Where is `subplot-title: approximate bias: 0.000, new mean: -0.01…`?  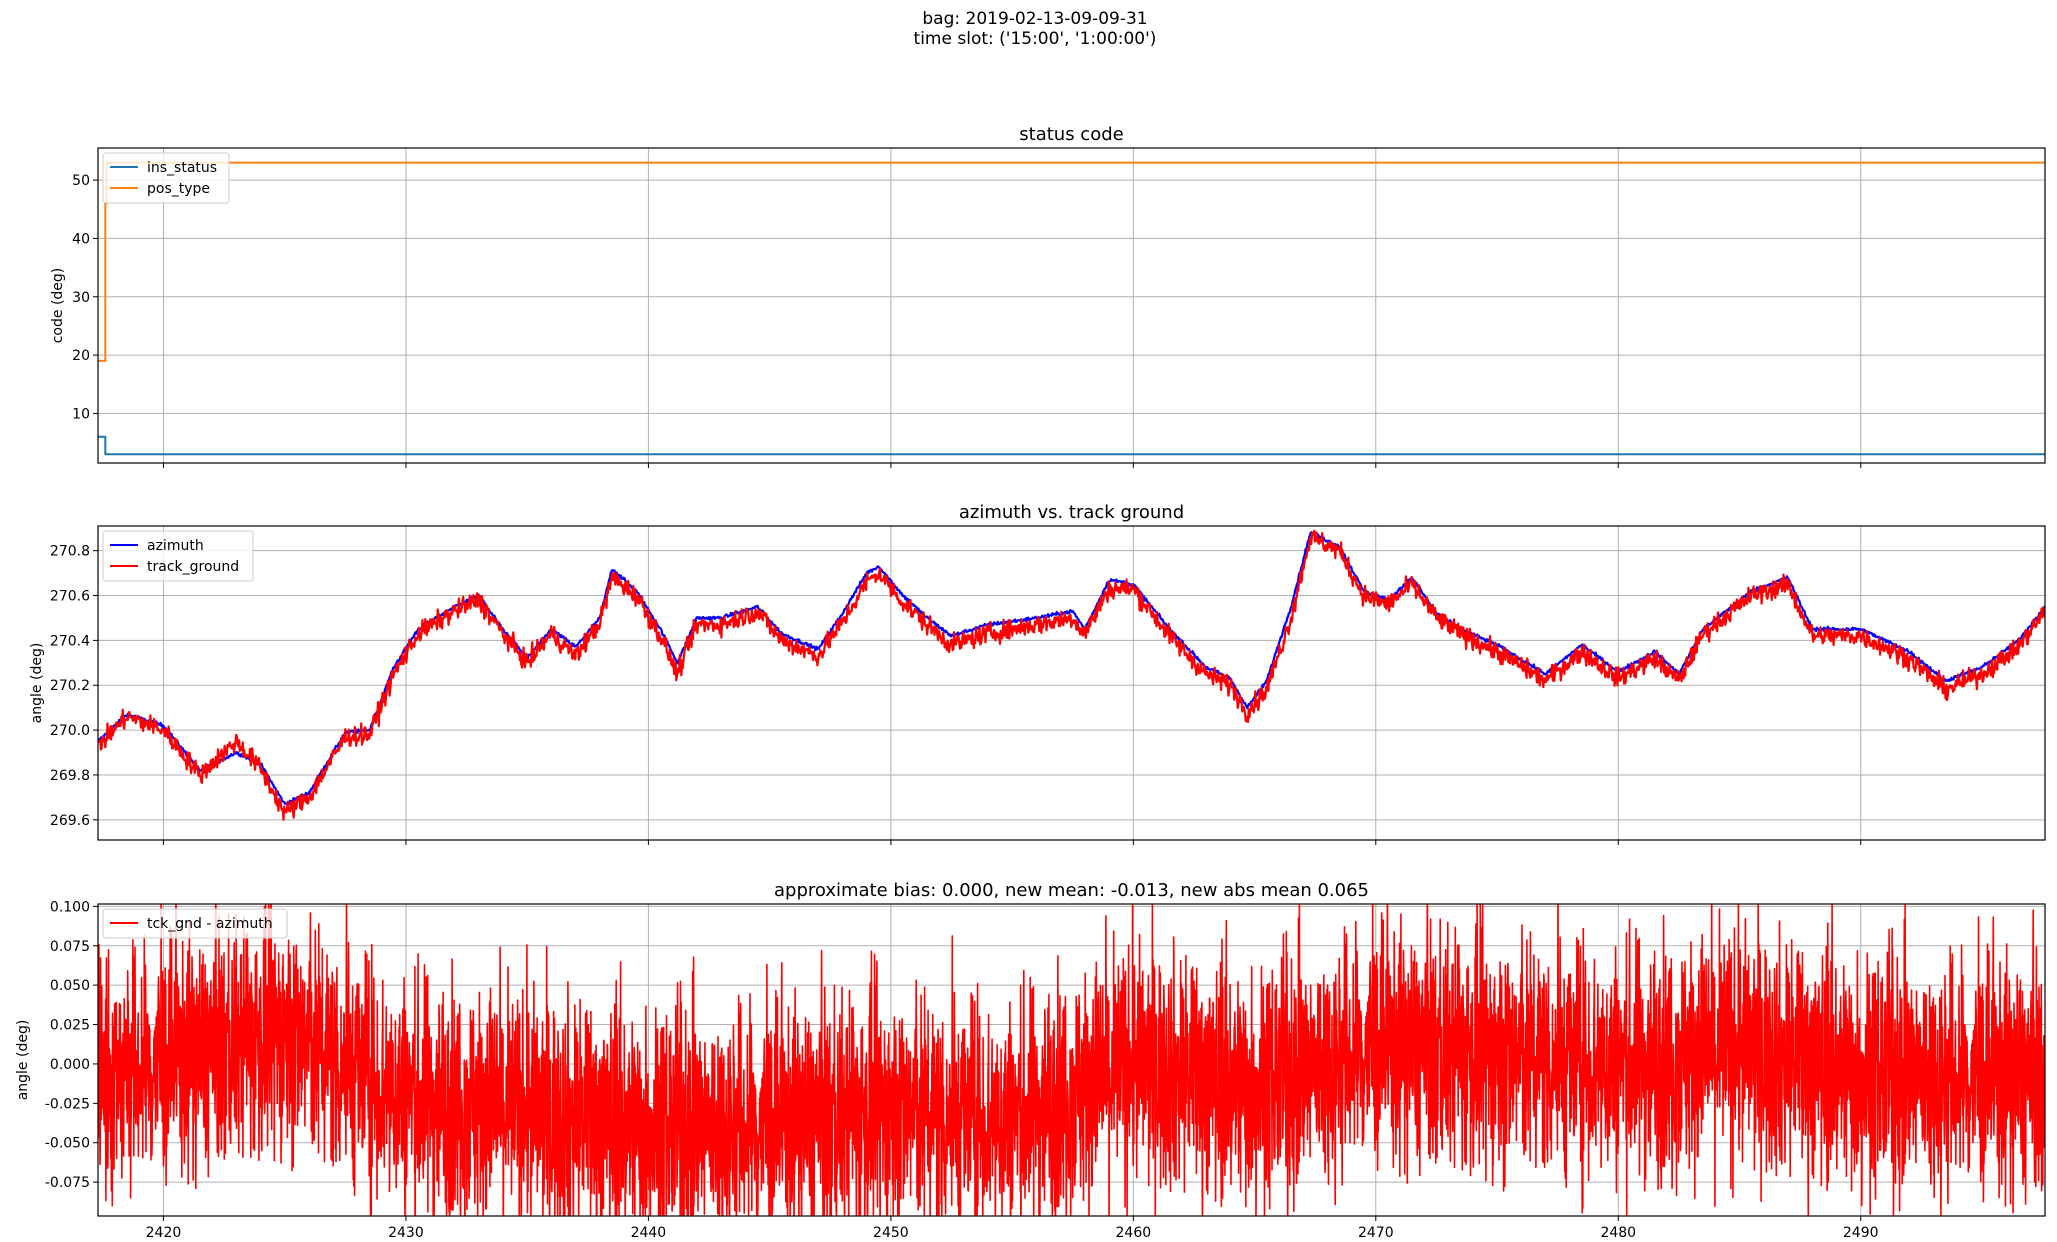 subplot-title: approximate bias: 0.000, new mean: -0.01… is located at coordinates (1071, 890).